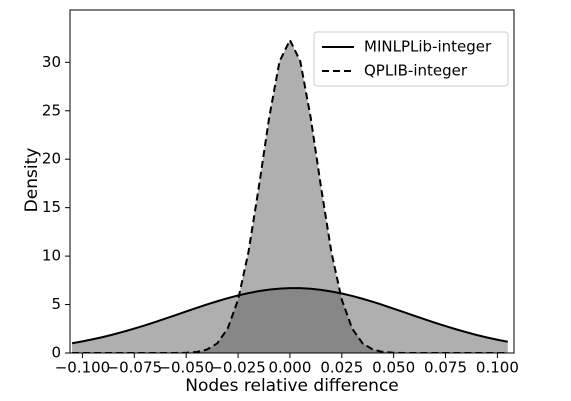 The height and width of the screenshot is (401, 571). I want to click on legend-label: QPLIB-integer, so click(416, 71).